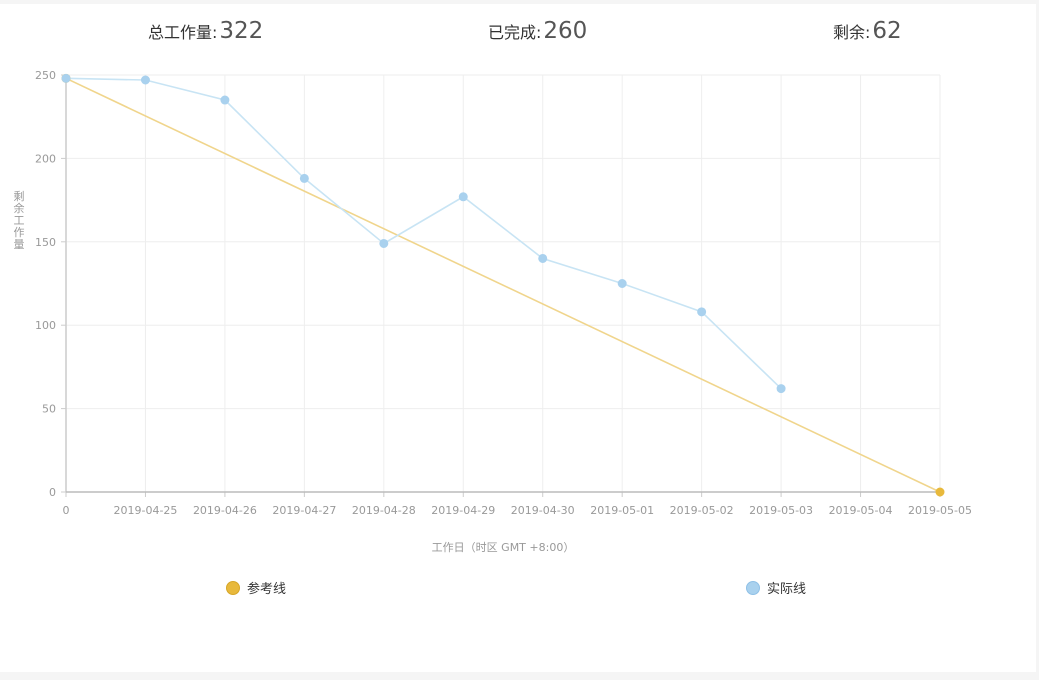 The height and width of the screenshot is (680, 1039). I want to click on total-workload-label: 总工作量:, so click(183, 32).